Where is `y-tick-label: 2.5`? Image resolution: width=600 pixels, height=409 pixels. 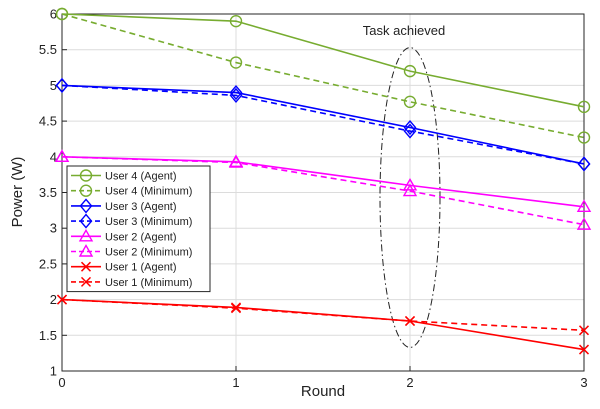
y-tick-label: 2.5 is located at coordinates (48, 263).